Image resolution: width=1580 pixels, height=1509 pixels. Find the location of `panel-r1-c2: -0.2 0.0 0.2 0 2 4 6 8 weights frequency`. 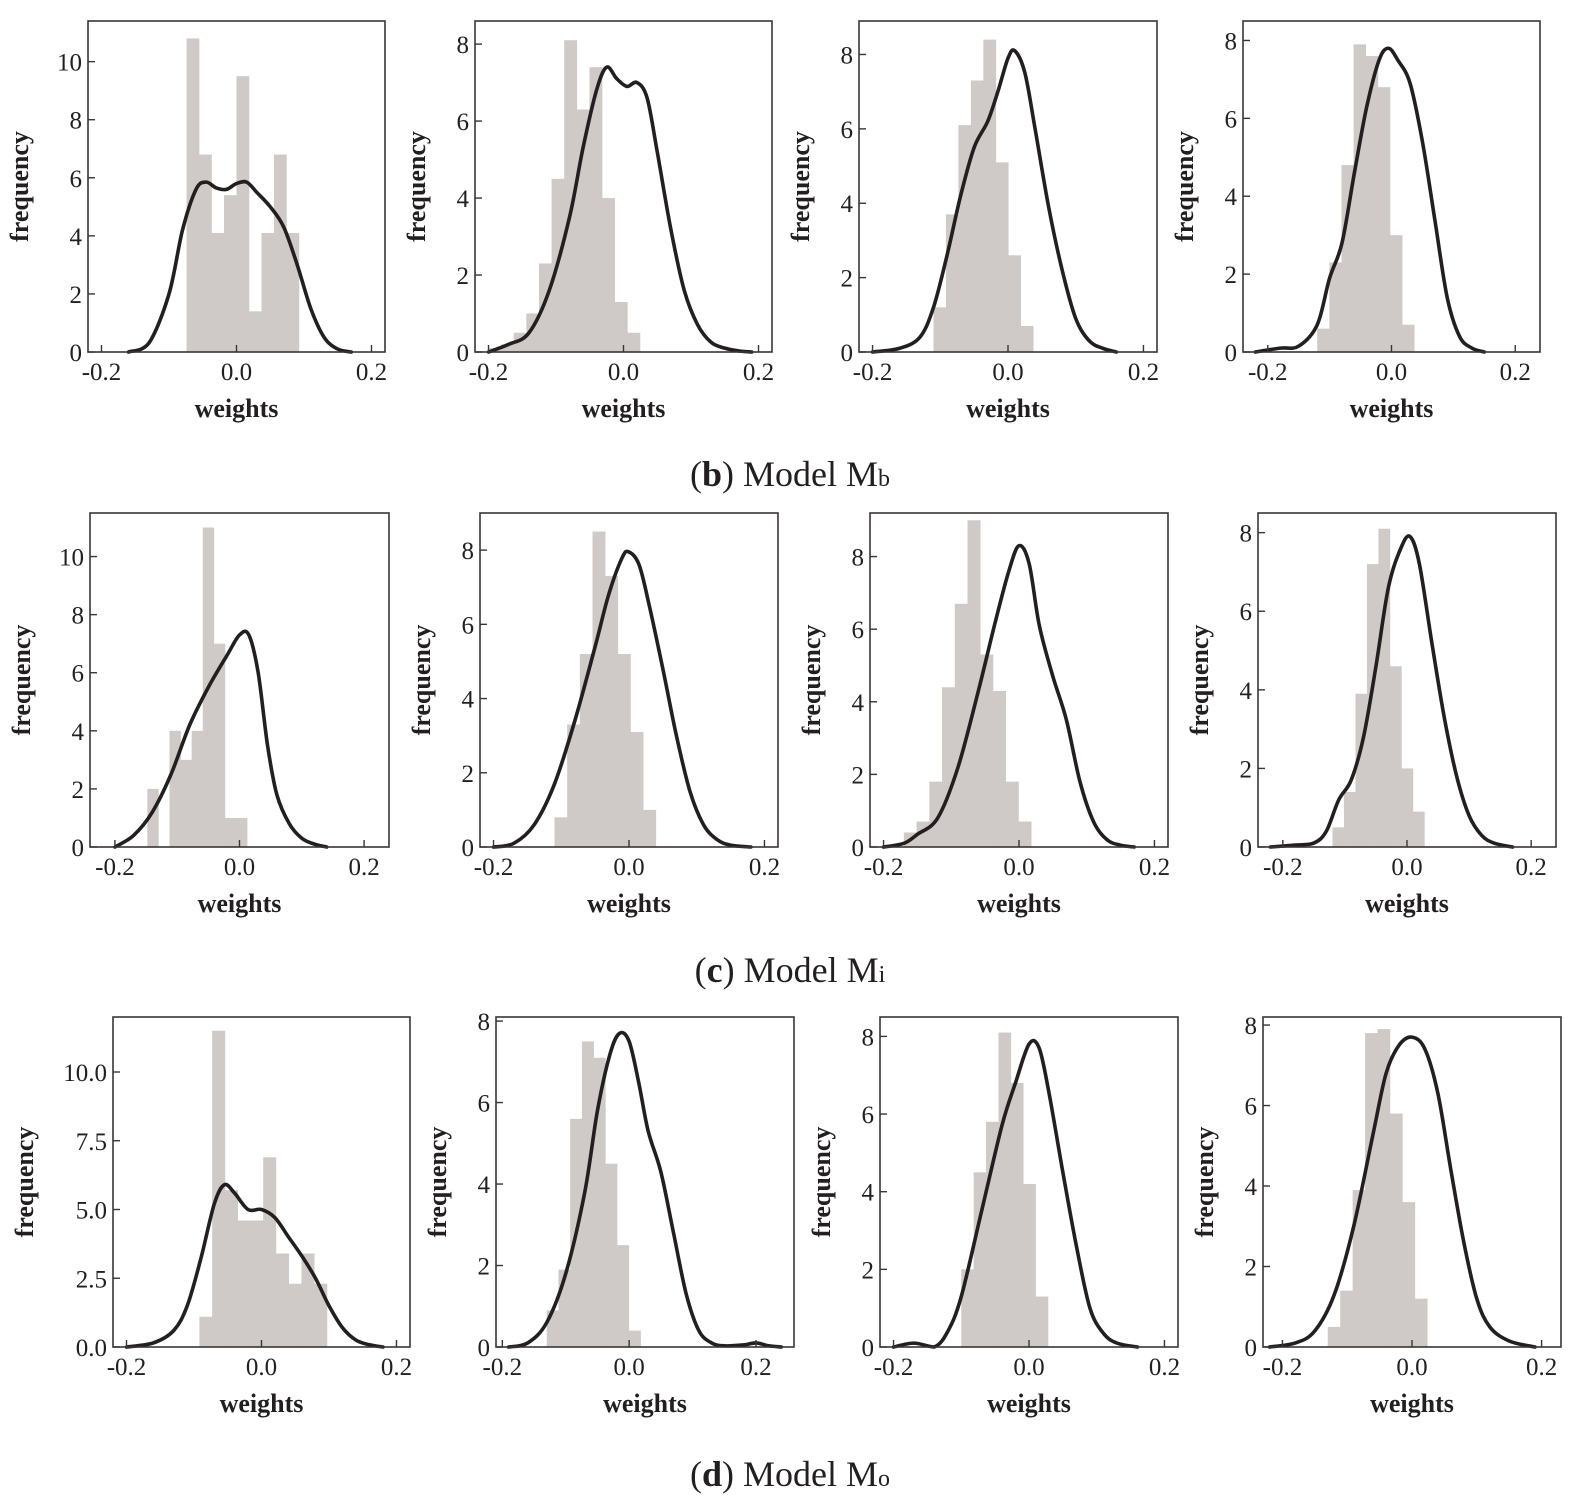

panel-r1-c2: -0.2 0.0 0.2 0 2 4 6 8 weights frequency is located at coordinates (983, 715).